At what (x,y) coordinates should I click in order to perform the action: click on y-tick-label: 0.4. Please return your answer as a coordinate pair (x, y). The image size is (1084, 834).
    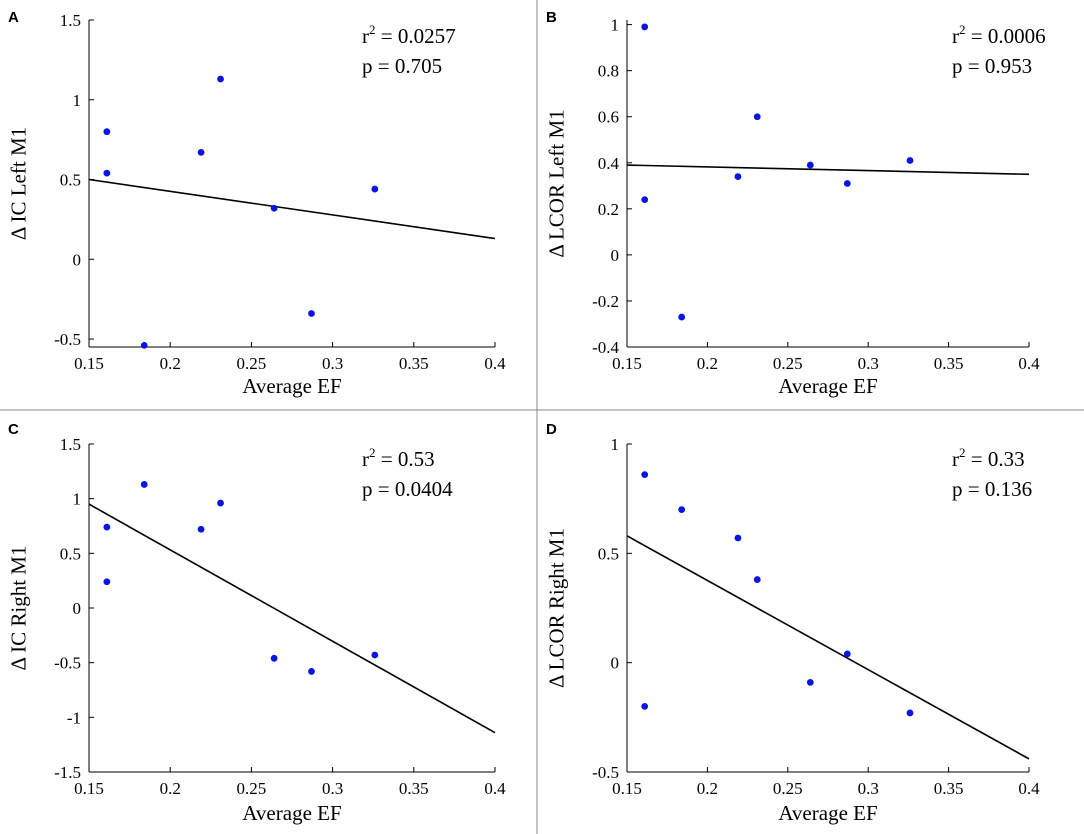
    Looking at the image, I should click on (609, 163).